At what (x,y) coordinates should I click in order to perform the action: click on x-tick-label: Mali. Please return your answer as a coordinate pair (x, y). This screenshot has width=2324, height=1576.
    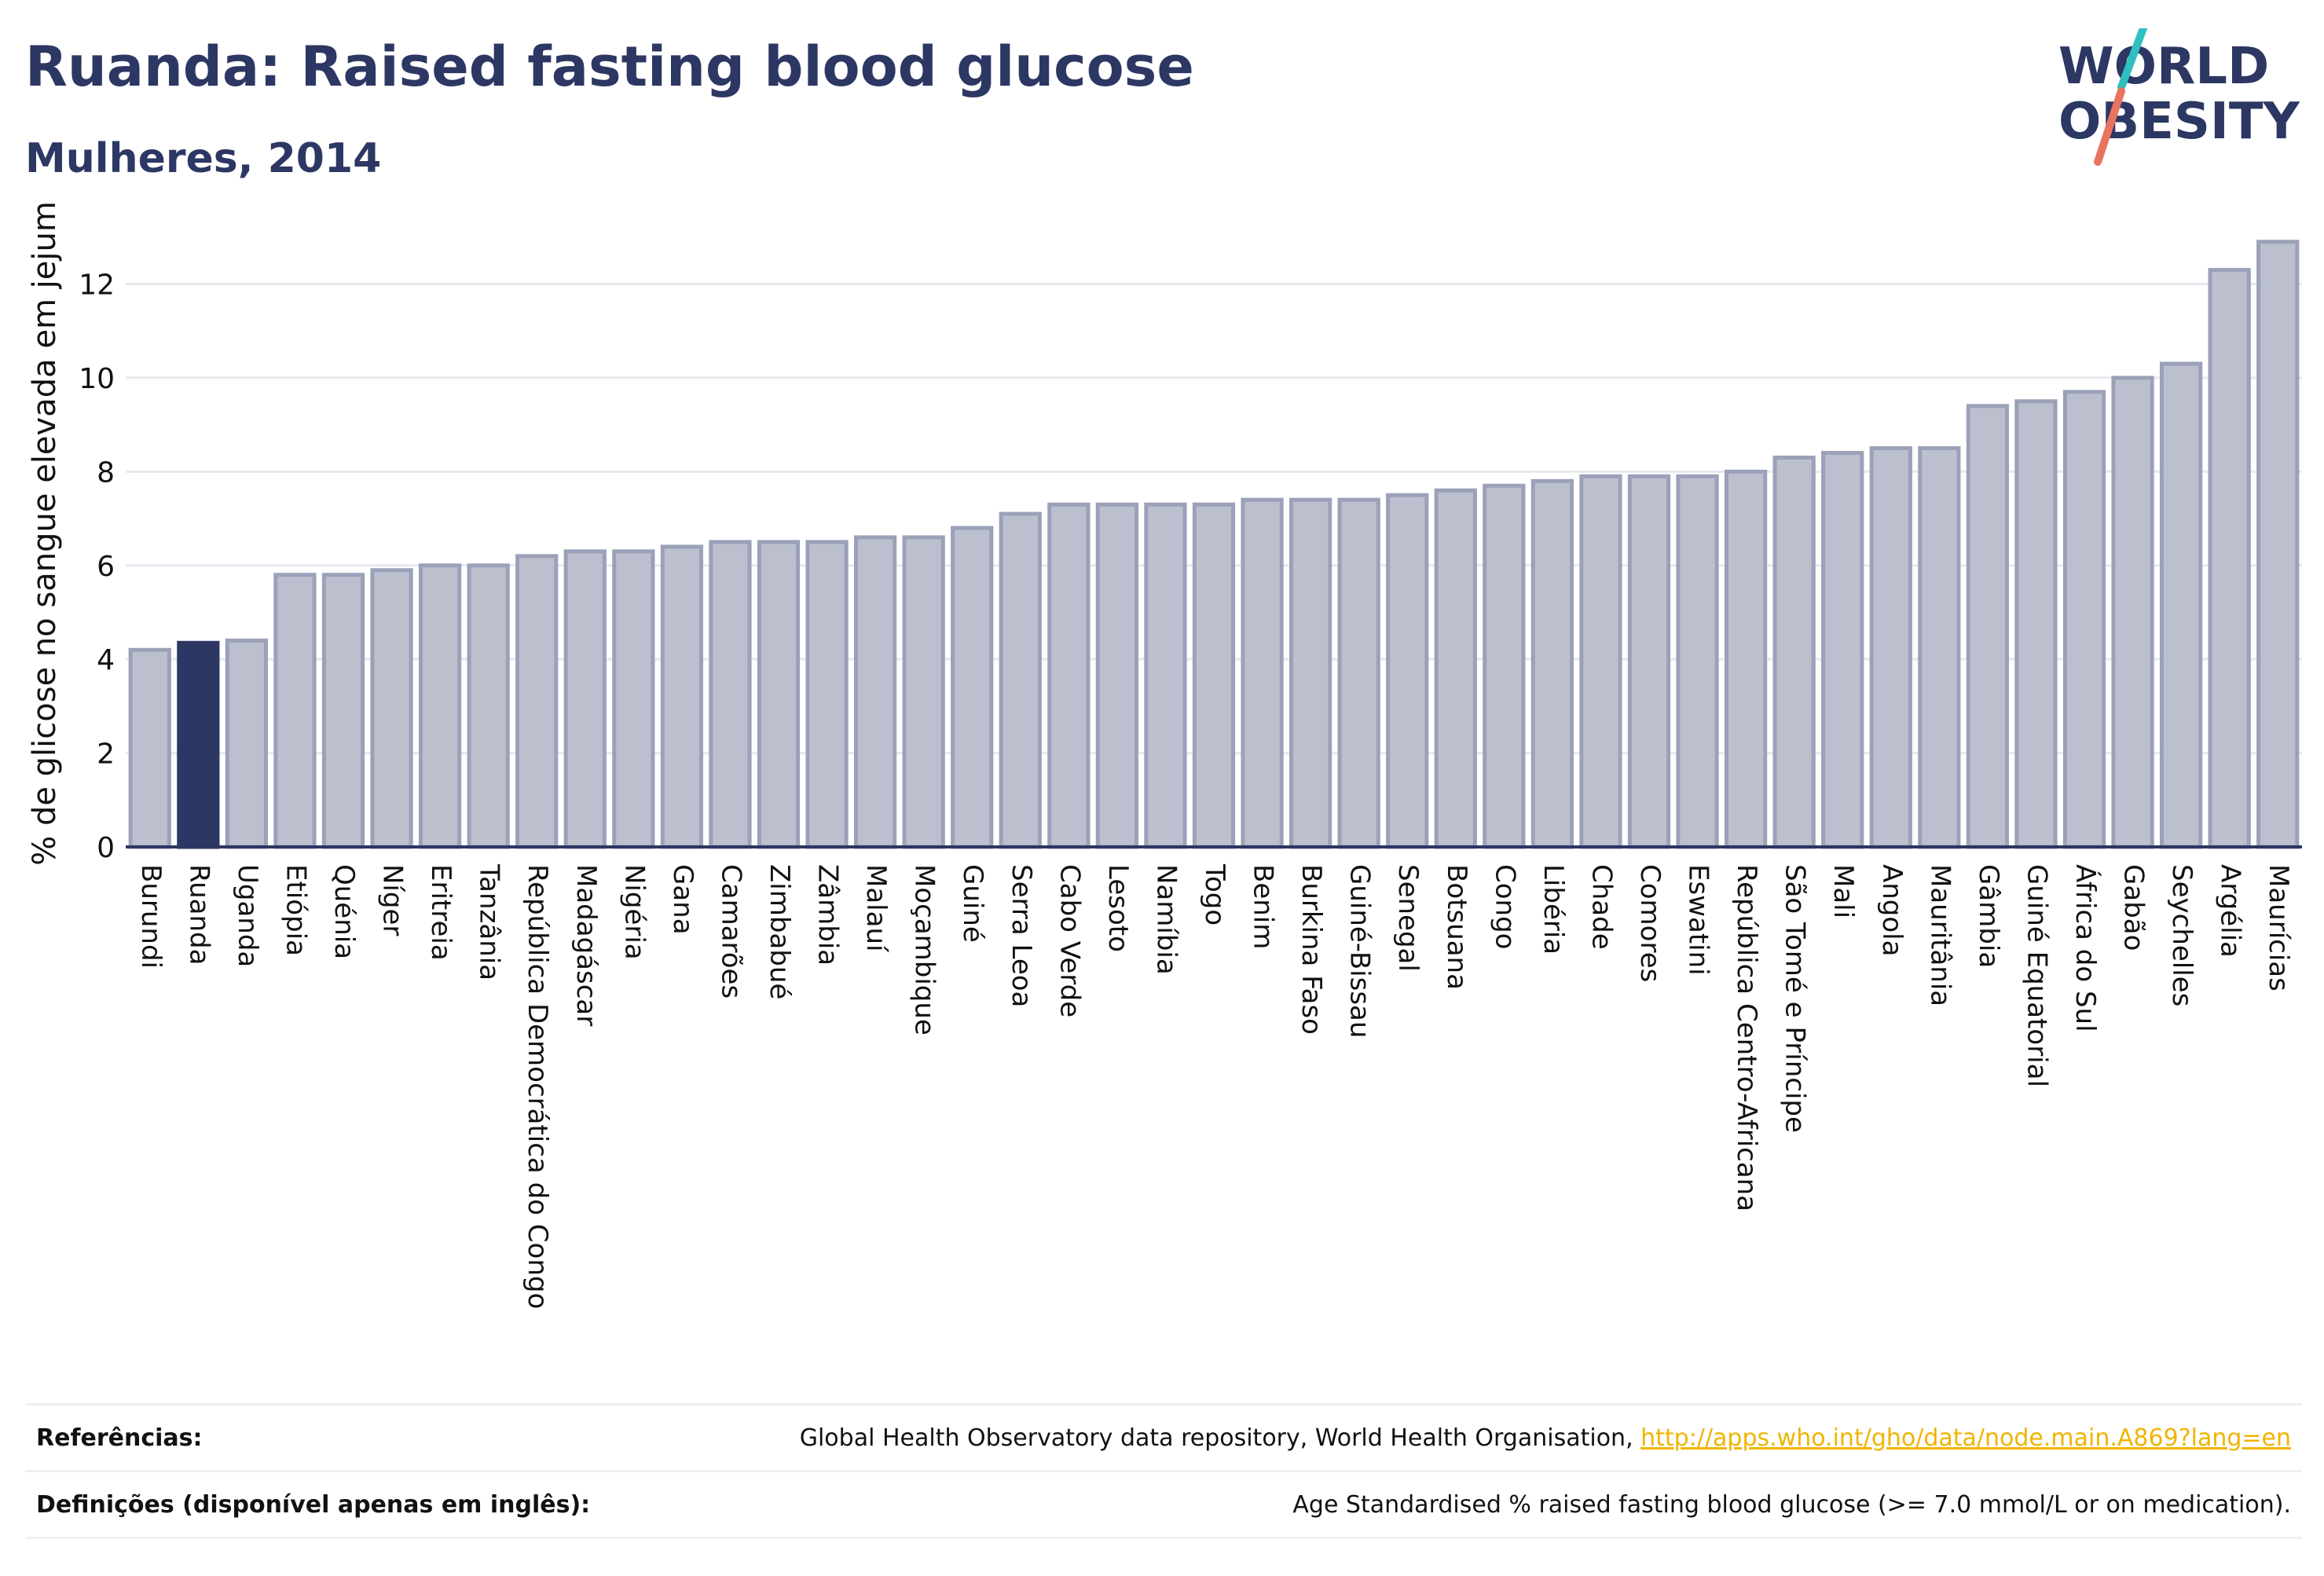
    Looking at the image, I should click on (1843, 891).